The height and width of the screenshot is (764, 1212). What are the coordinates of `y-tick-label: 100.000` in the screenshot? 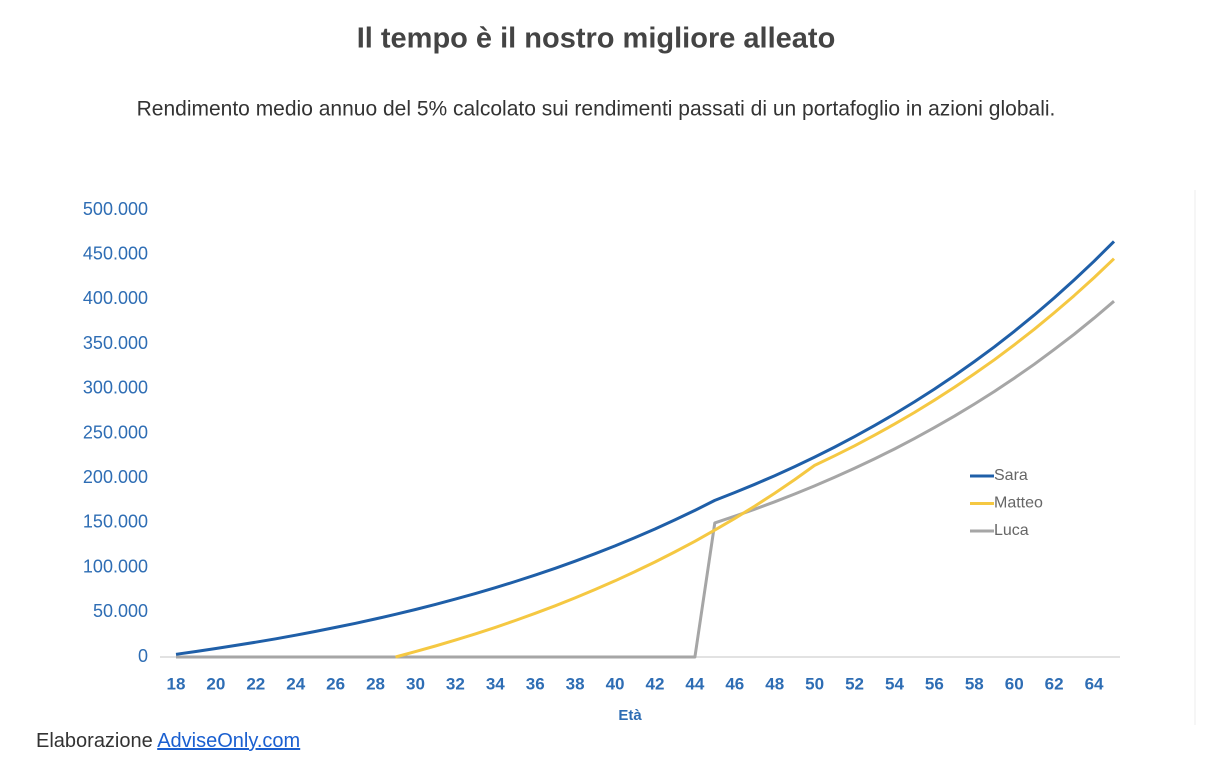 It's located at (115, 566).